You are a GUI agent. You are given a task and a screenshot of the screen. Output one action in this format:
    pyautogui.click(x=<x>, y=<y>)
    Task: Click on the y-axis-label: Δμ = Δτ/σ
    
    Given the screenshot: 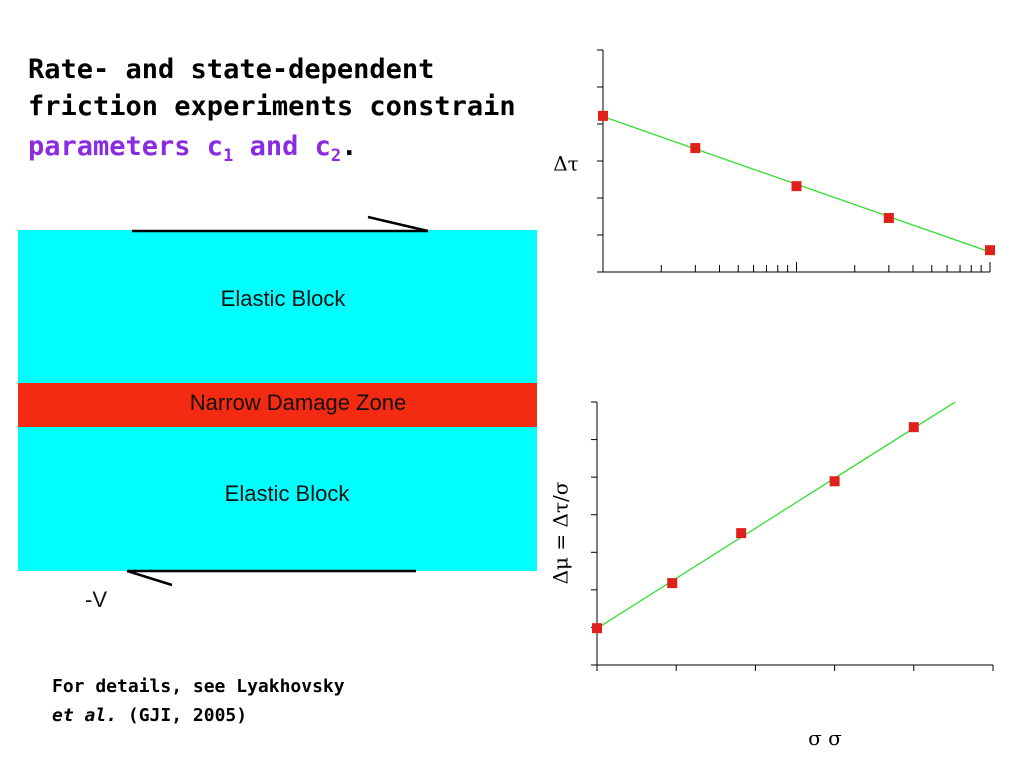 What is the action you would take?
    pyautogui.click(x=561, y=532)
    